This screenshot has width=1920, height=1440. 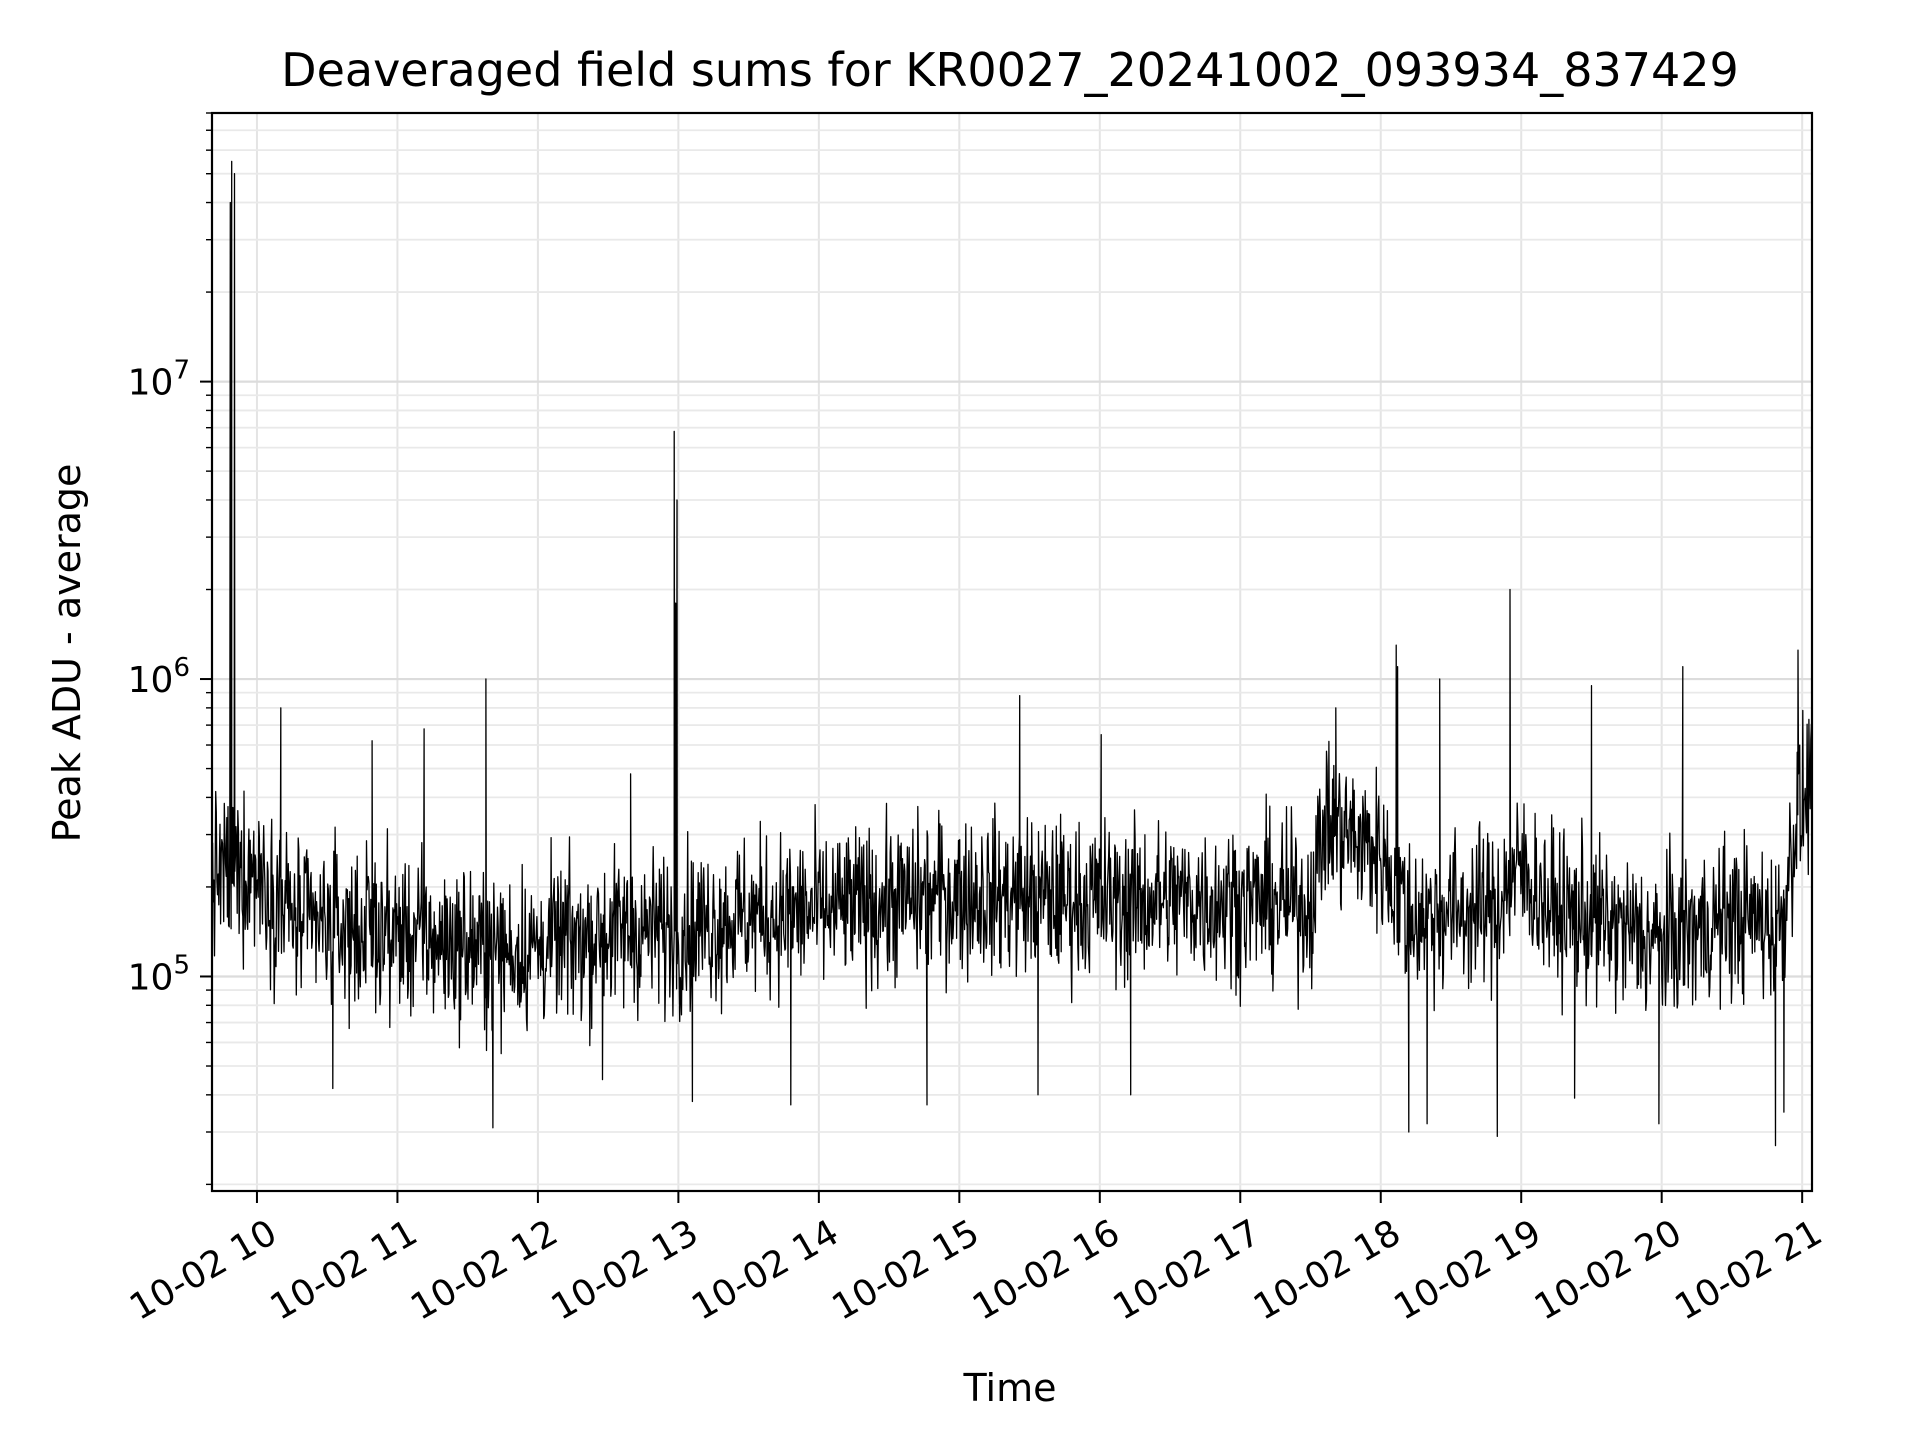 What do you see at coordinates (170, 649) in the screenshot?
I see `y-axis: 10⁵ 10⁶ 10⁷` at bounding box center [170, 649].